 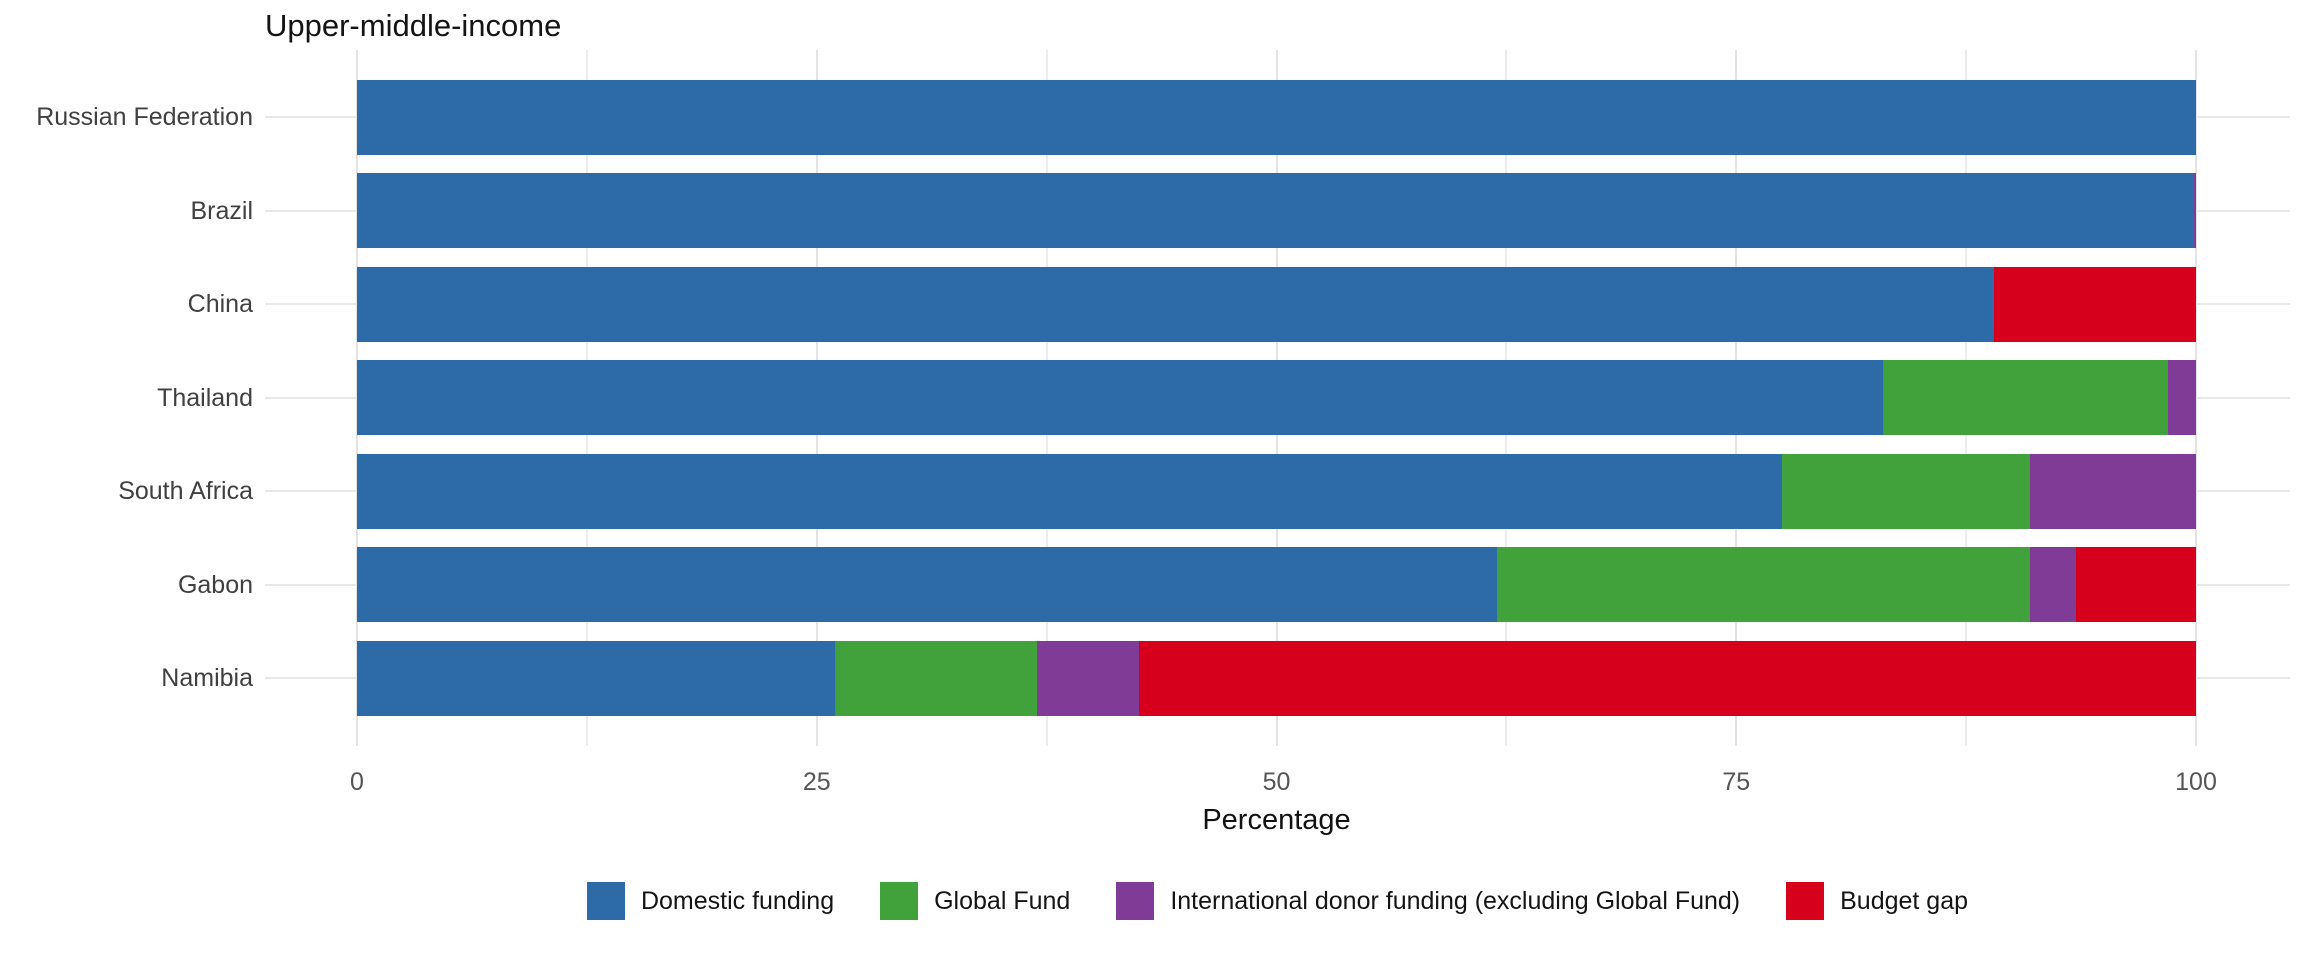 I want to click on x-tick-label: 50, so click(x=1276, y=782).